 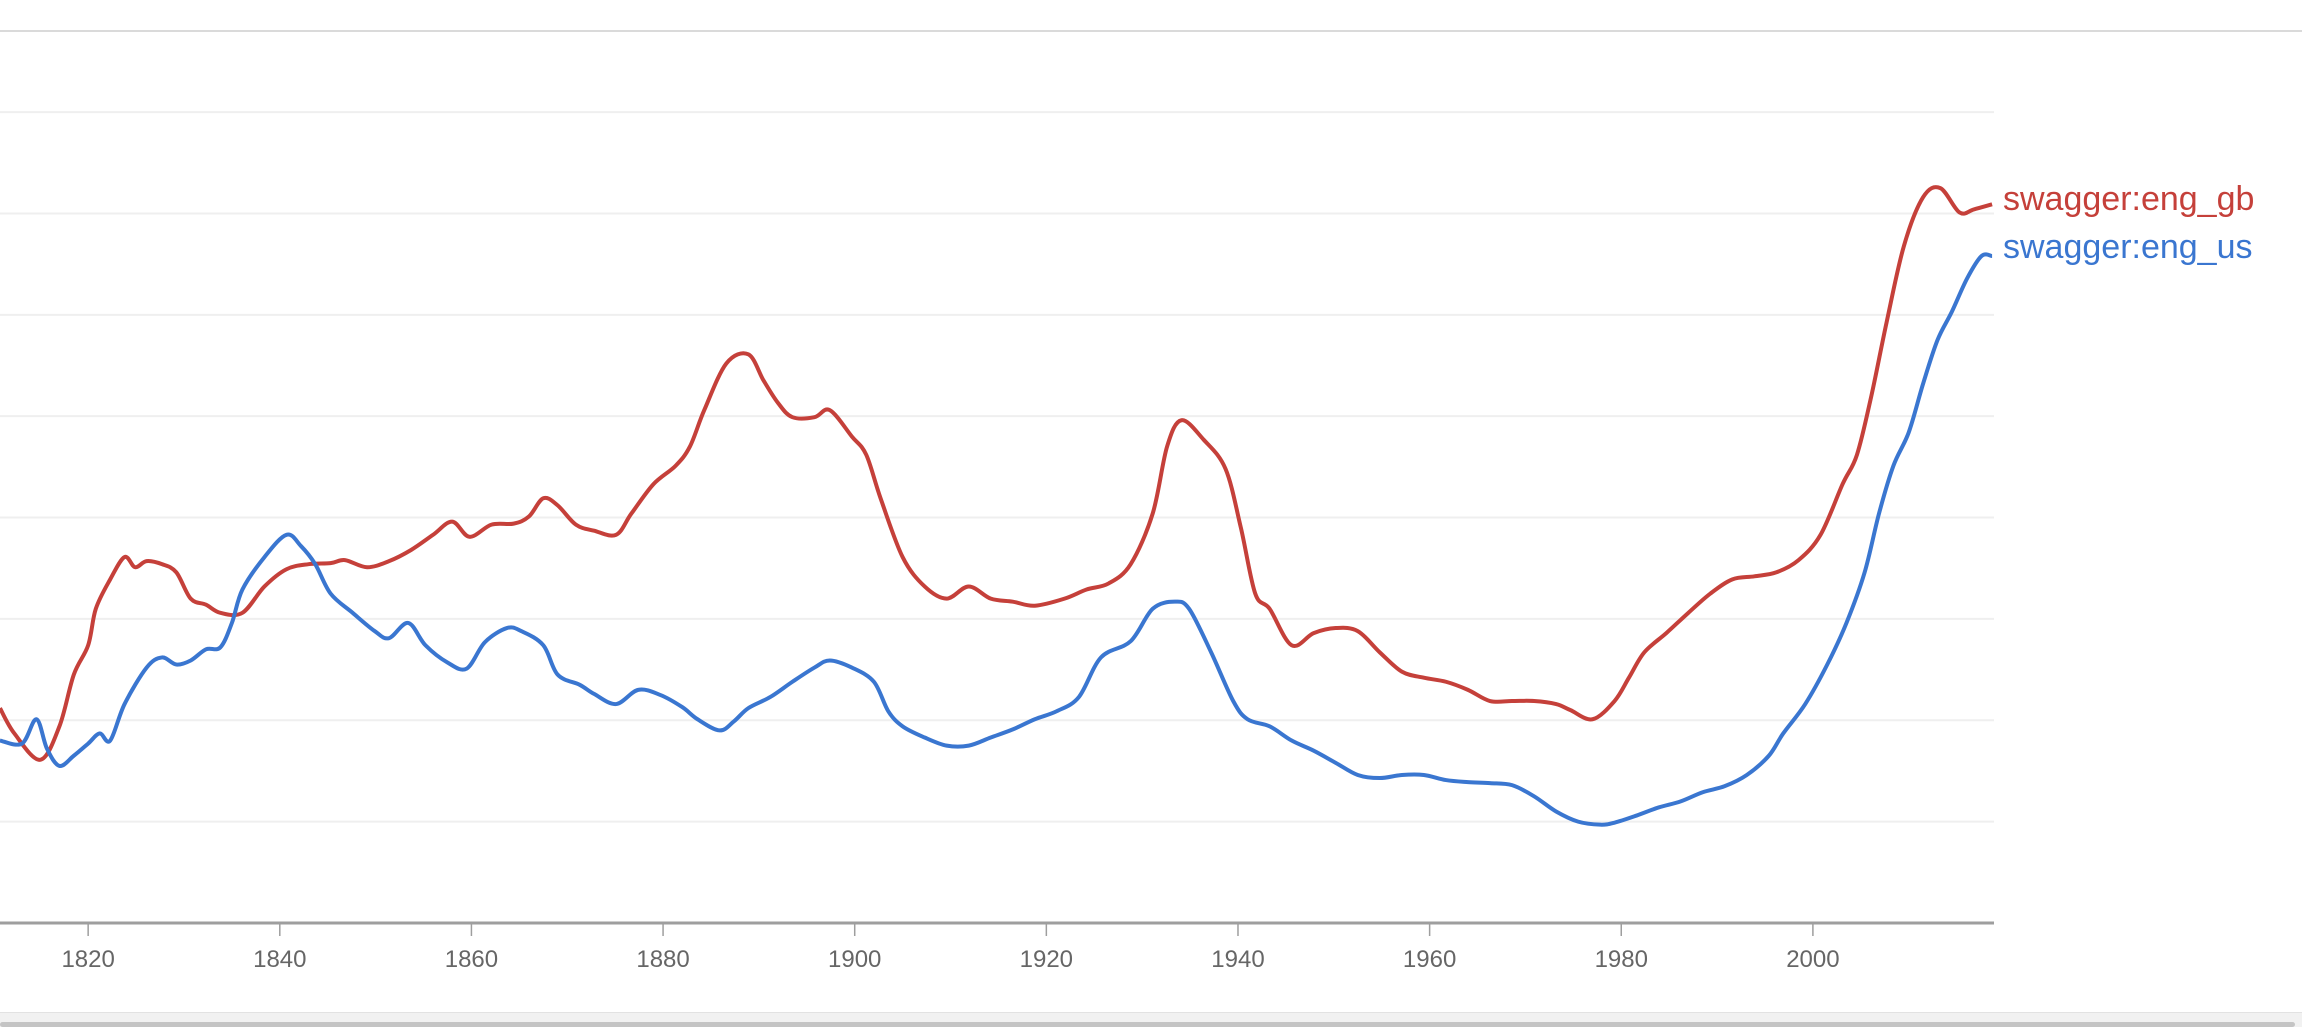 I want to click on x-tick-label: 2000, so click(x=1812, y=959).